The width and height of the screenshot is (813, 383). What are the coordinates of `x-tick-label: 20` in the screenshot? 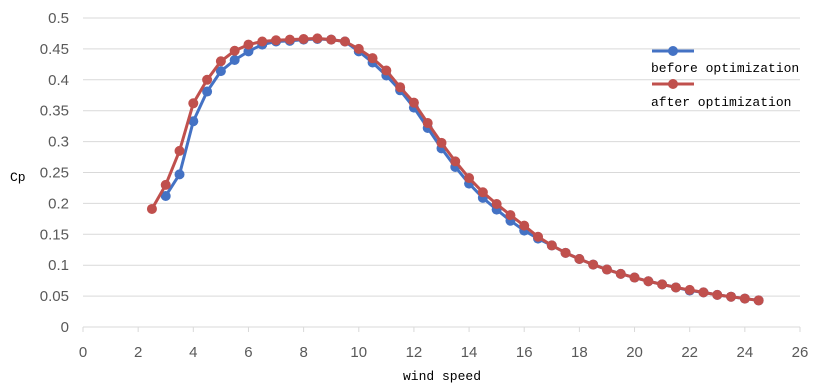 It's located at (634, 352).